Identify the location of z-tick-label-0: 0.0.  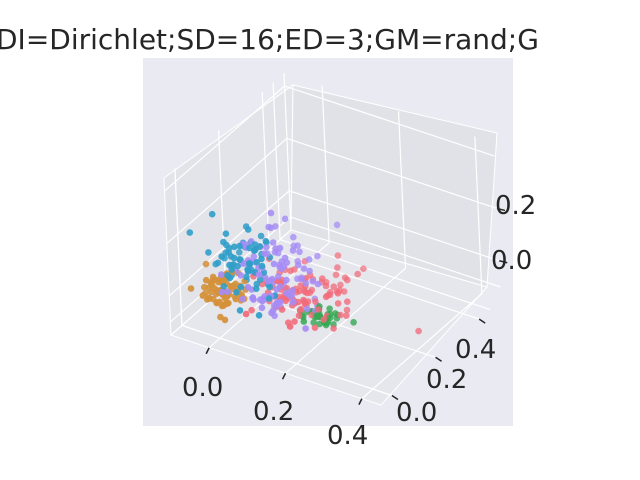
(511, 261).